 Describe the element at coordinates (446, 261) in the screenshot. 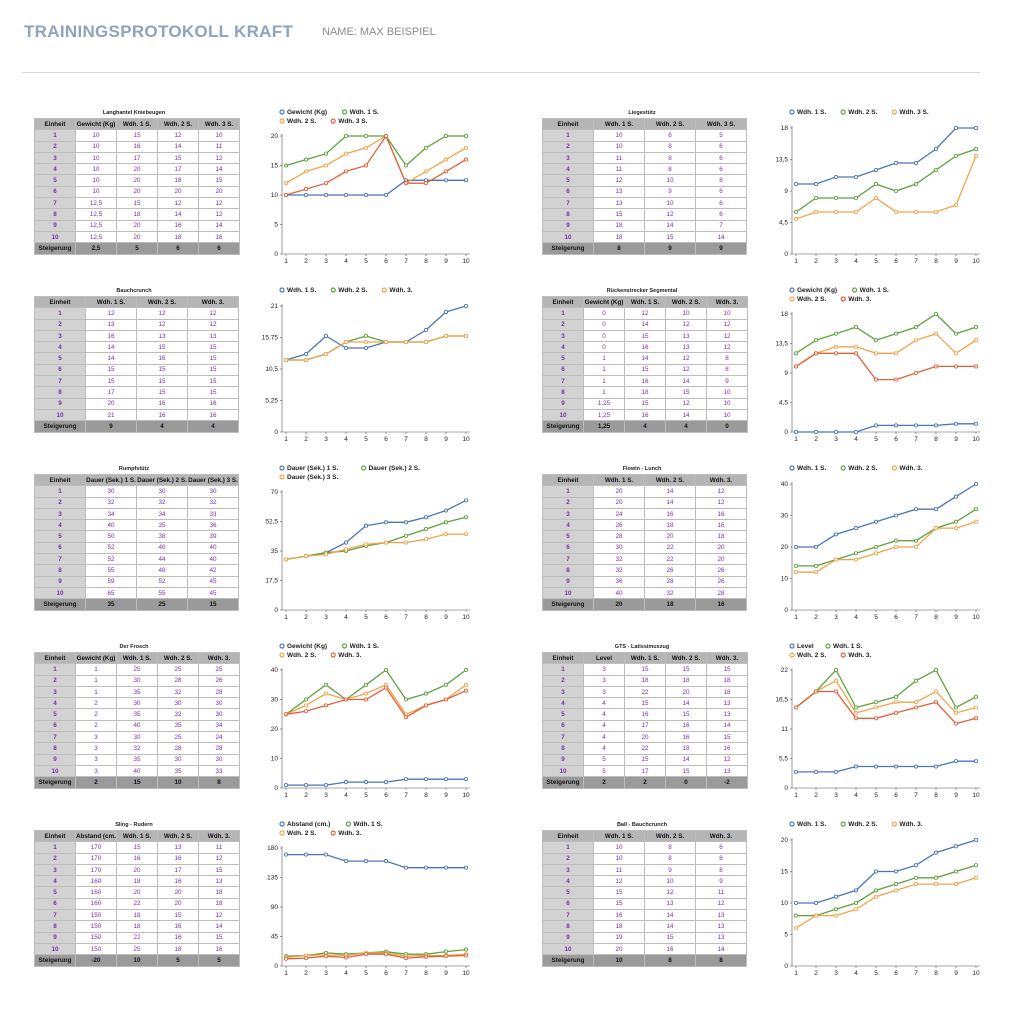

I see `x-tick-label: 9` at that location.